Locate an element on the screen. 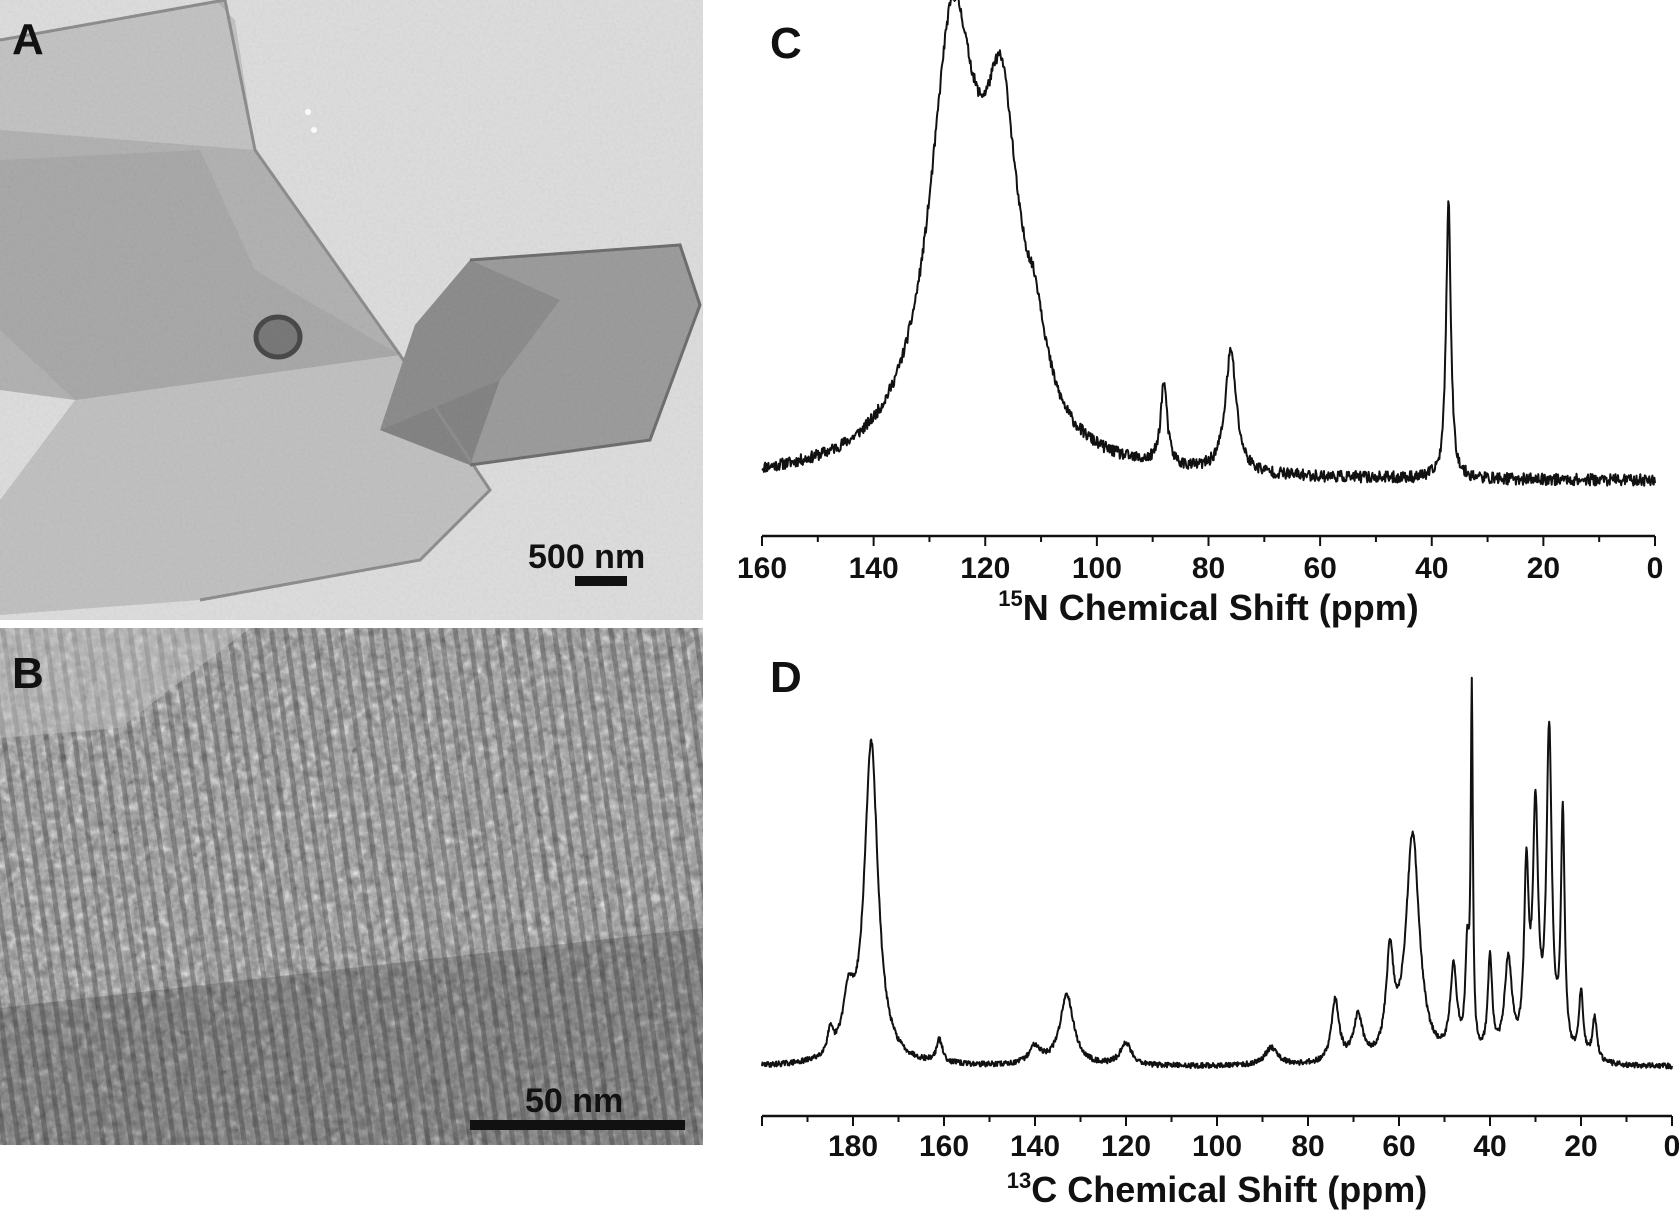 Image resolution: width=1679 pixels, height=1221 pixels. x-axis-title: 15N Chemical Shift (ppm) is located at coordinates (1208, 607).